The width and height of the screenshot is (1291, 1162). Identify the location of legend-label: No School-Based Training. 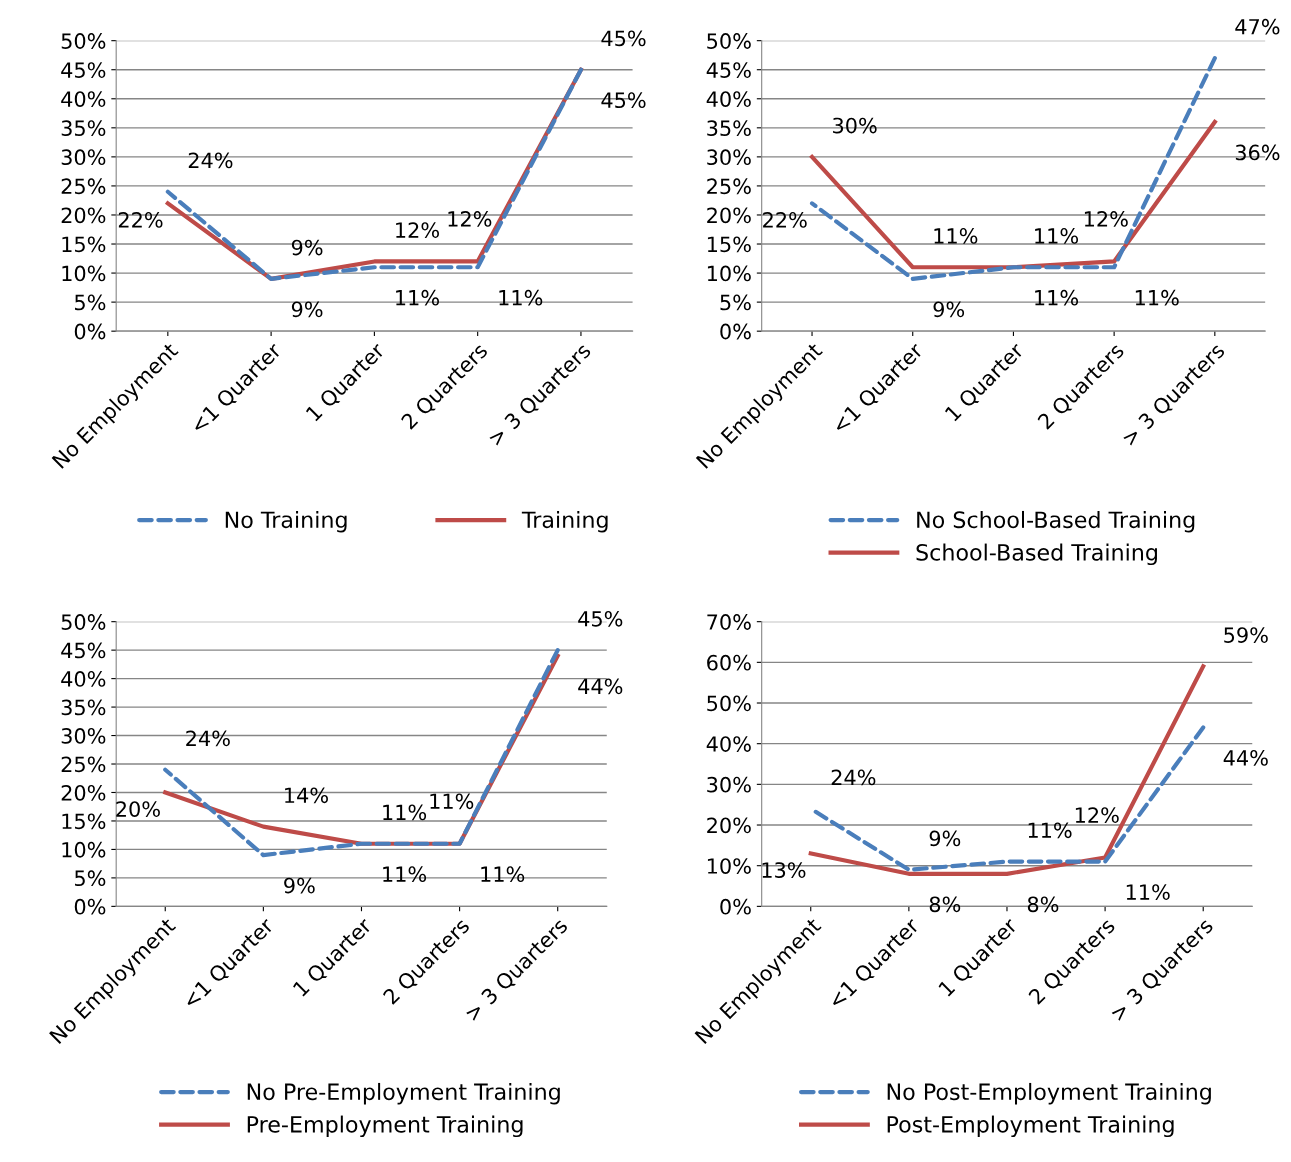
(1056, 521).